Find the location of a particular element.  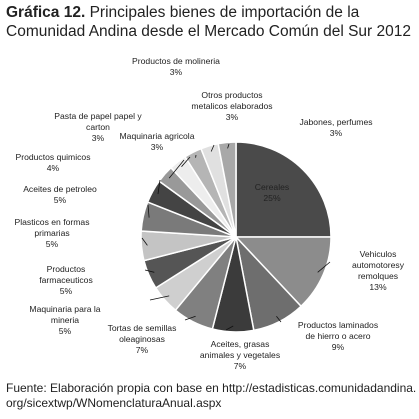

slice-name-label: mineria is located at coordinates (65, 320).